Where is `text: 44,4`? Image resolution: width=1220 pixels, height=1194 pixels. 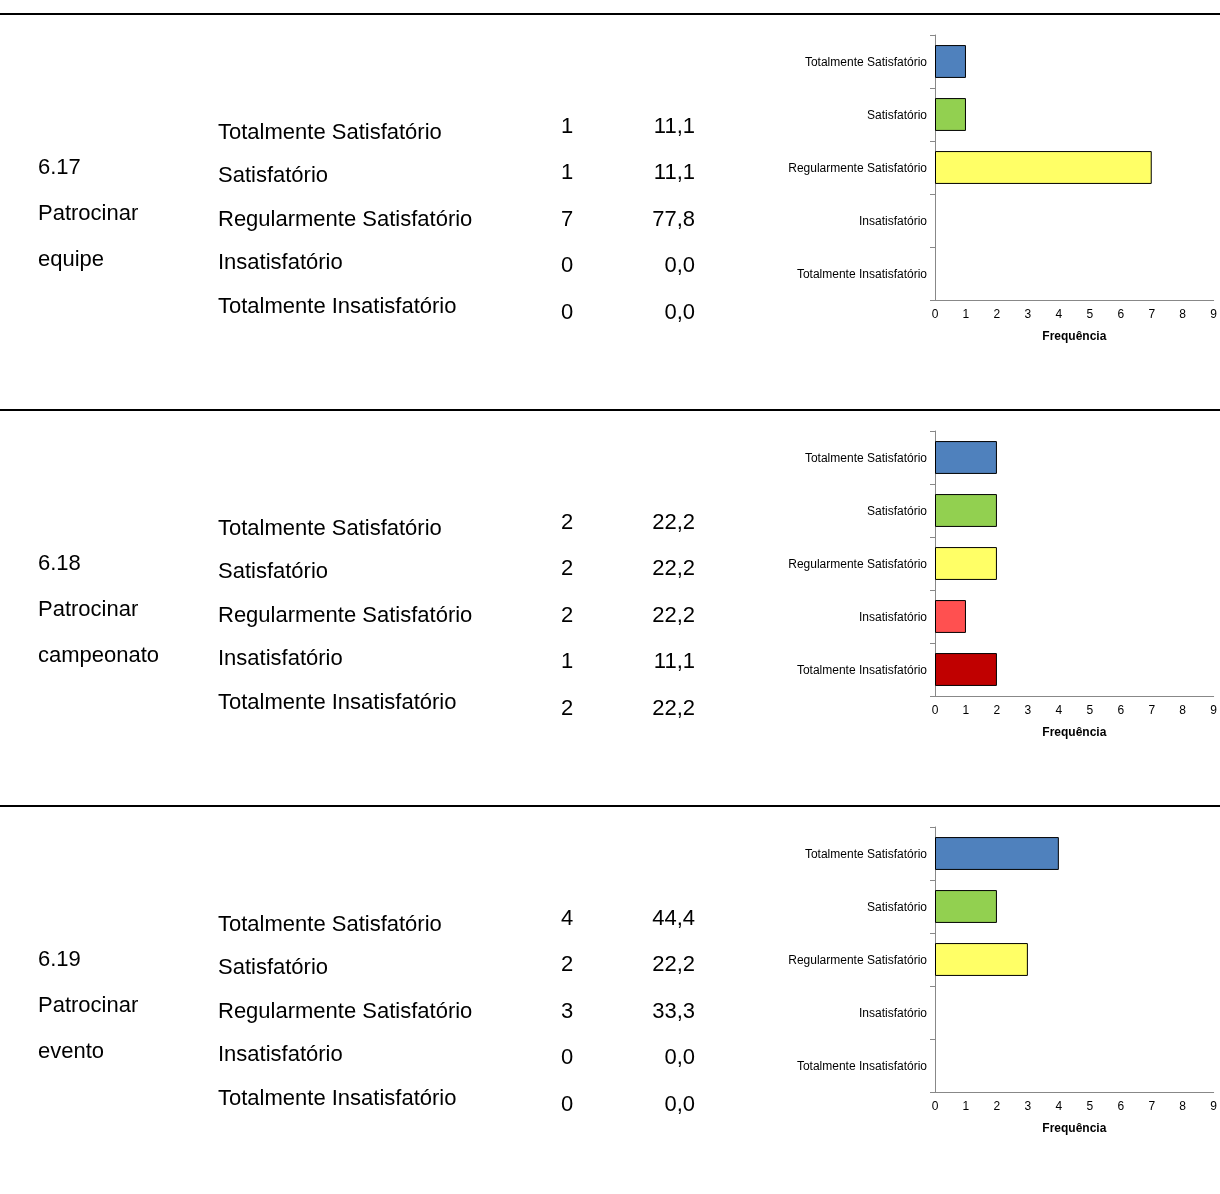 text: 44,4 is located at coordinates (673, 918).